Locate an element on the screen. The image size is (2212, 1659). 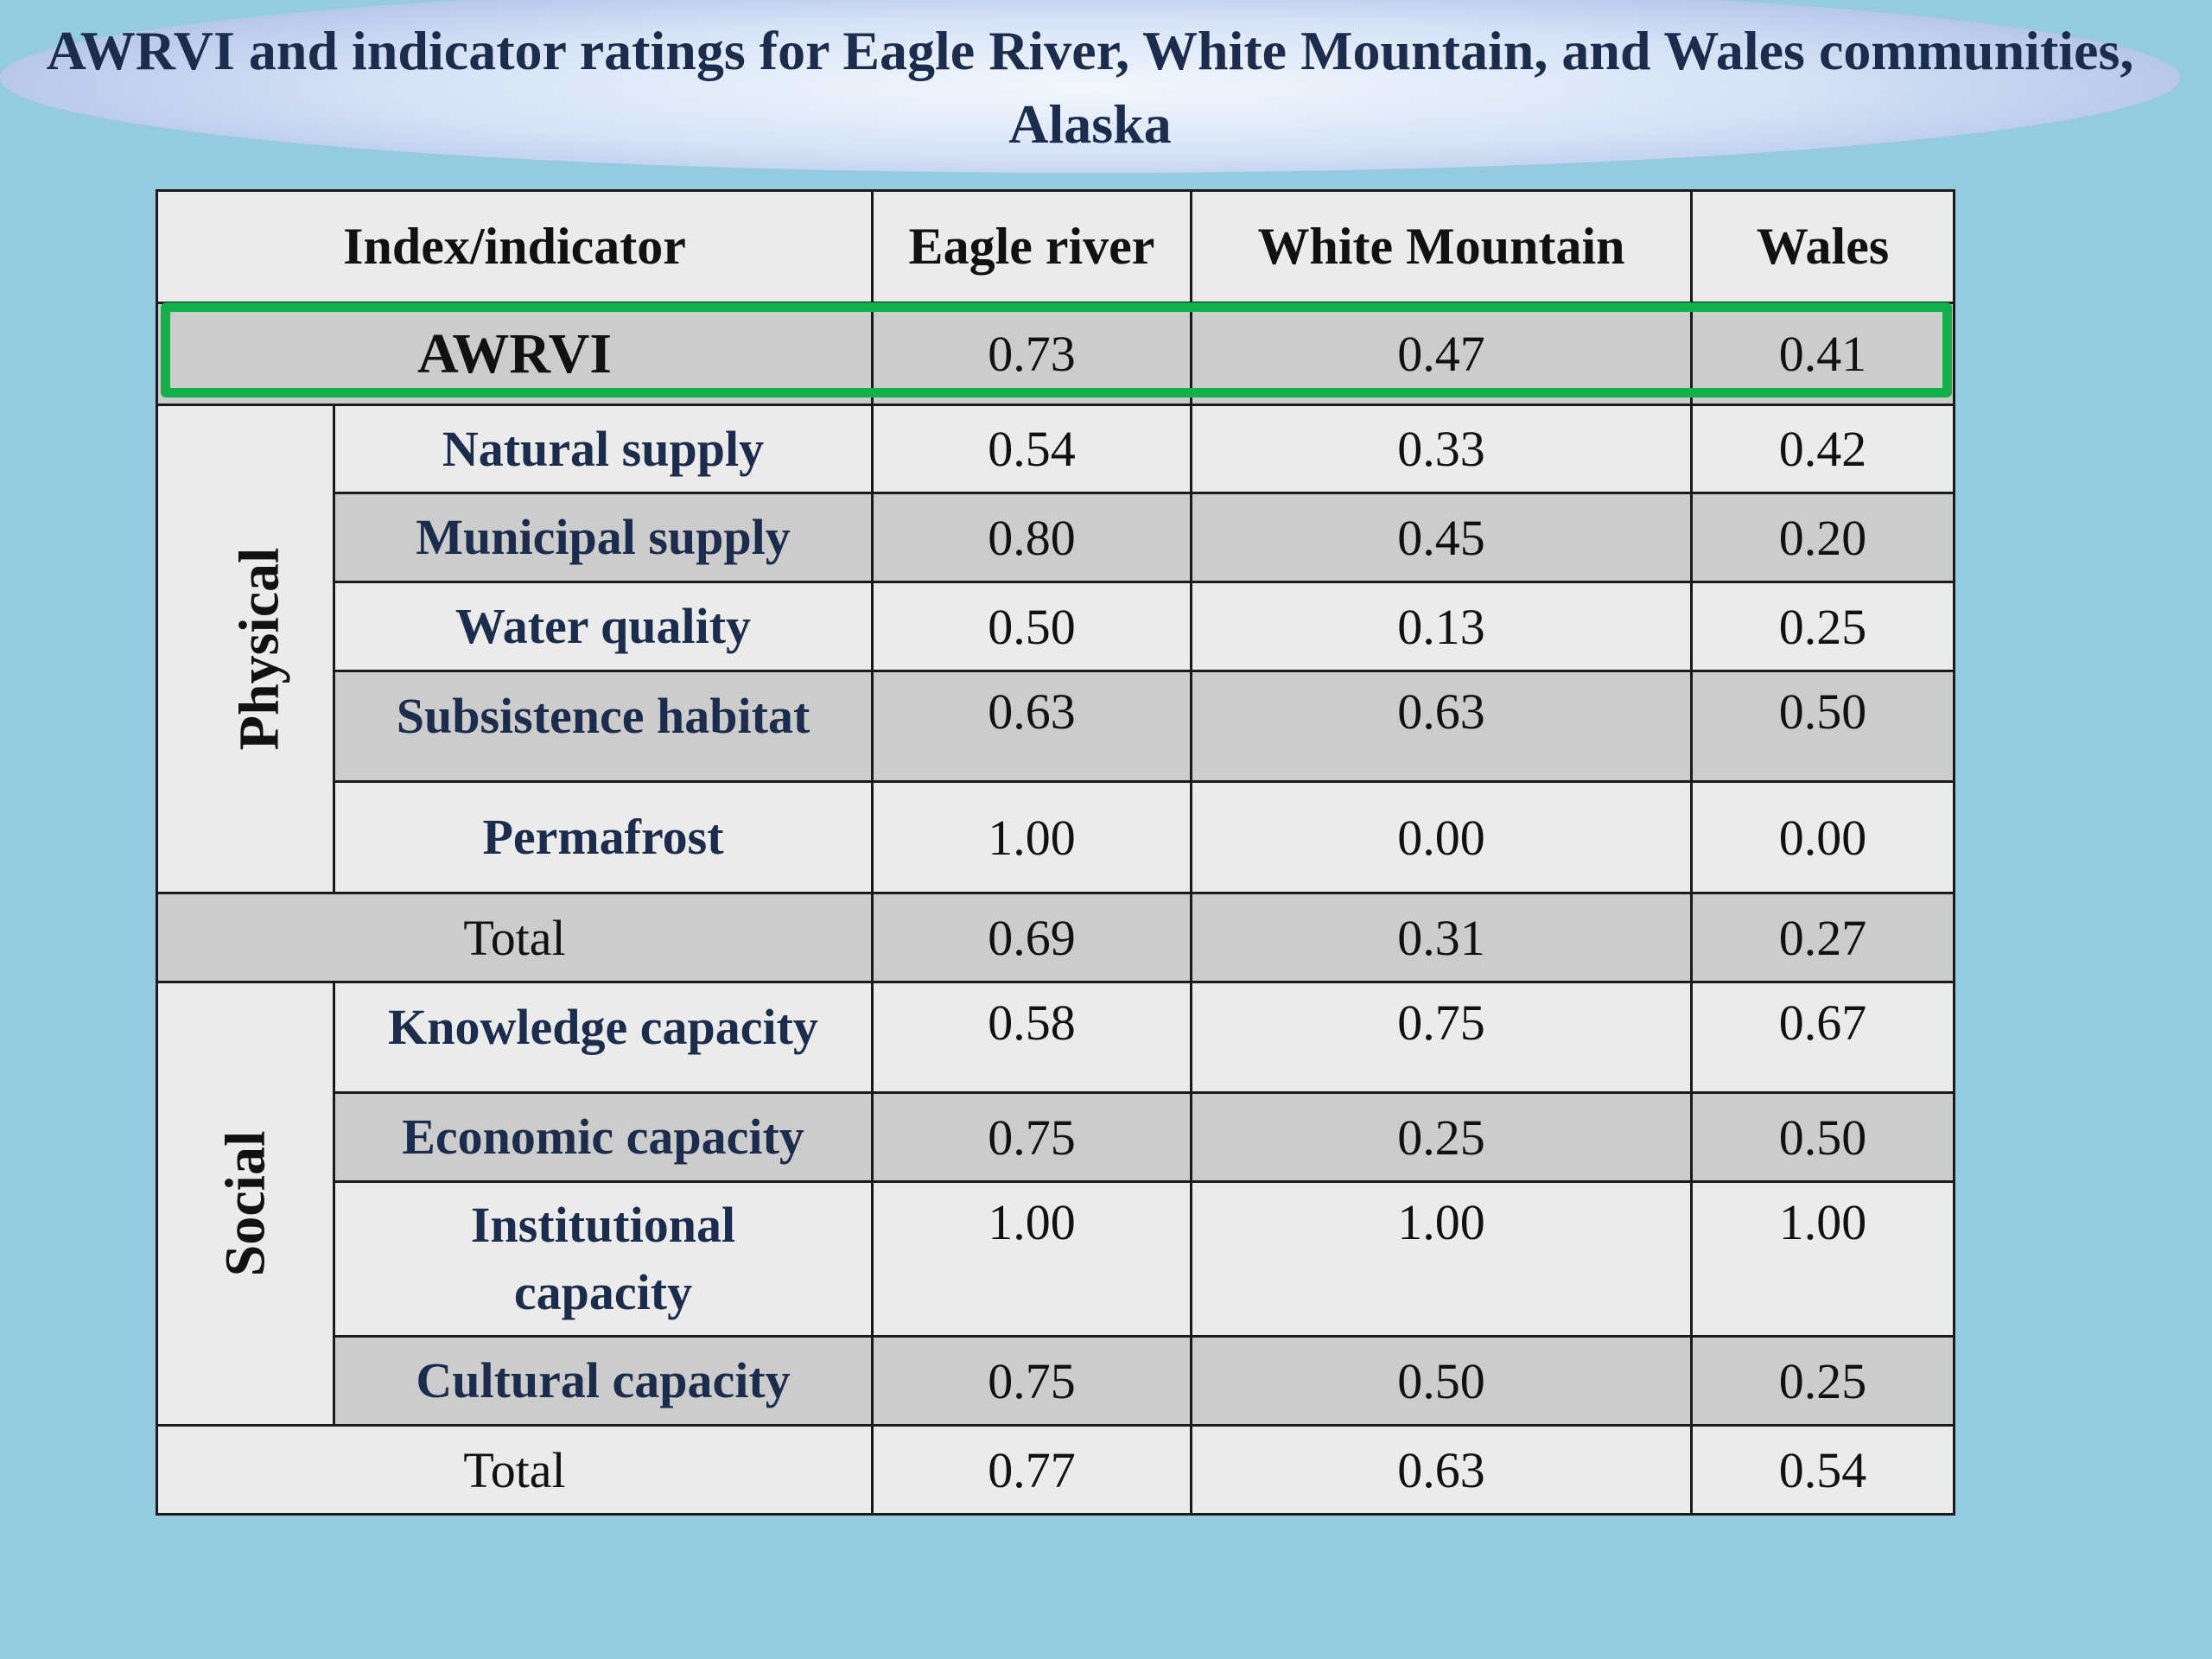
table-row: Economic capacity 0.75 0.25 0.50 is located at coordinates (1055, 1137).